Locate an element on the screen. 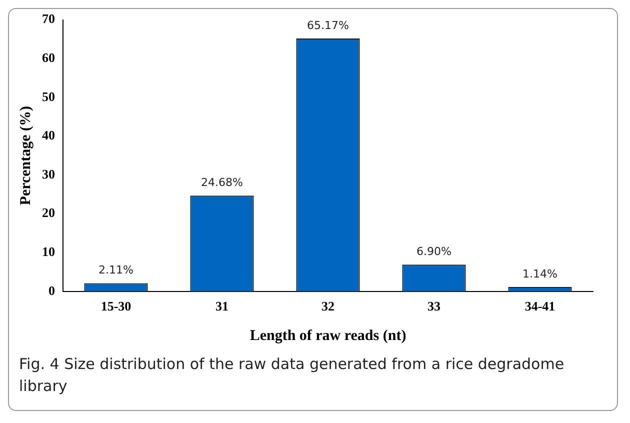 The height and width of the screenshot is (423, 630). x-tick-label: 33 is located at coordinates (434, 306).